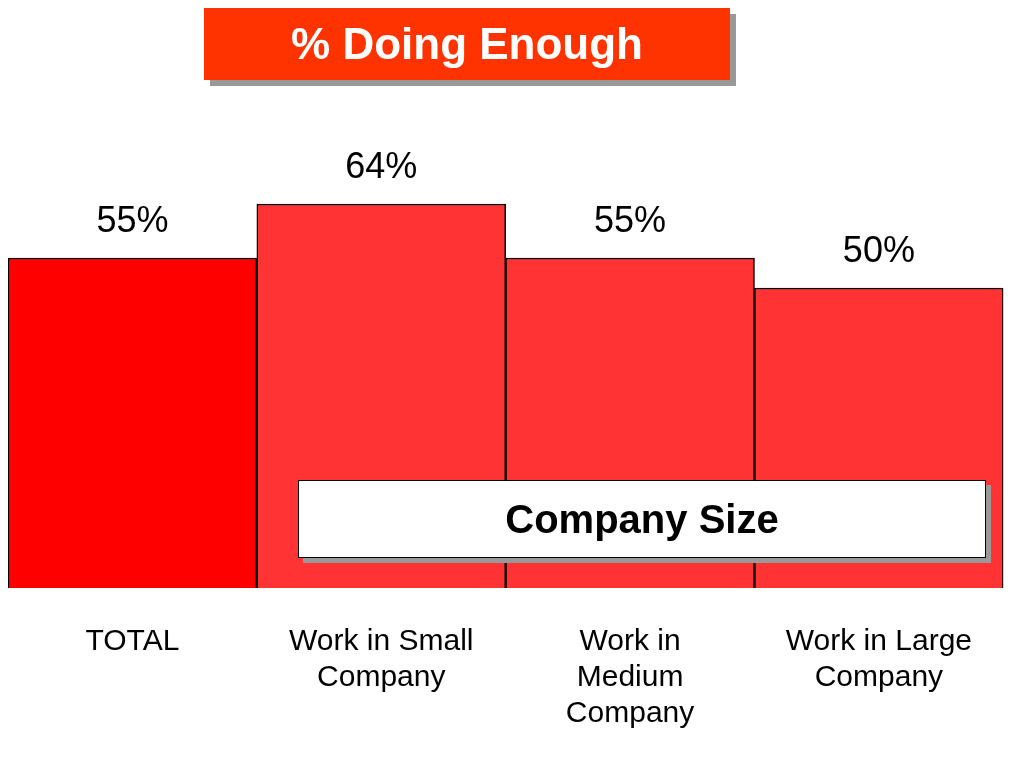 Image resolution: width=1014 pixels, height=769 pixels. What do you see at coordinates (381, 165) in the screenshot?
I see `data-label: 64%` at bounding box center [381, 165].